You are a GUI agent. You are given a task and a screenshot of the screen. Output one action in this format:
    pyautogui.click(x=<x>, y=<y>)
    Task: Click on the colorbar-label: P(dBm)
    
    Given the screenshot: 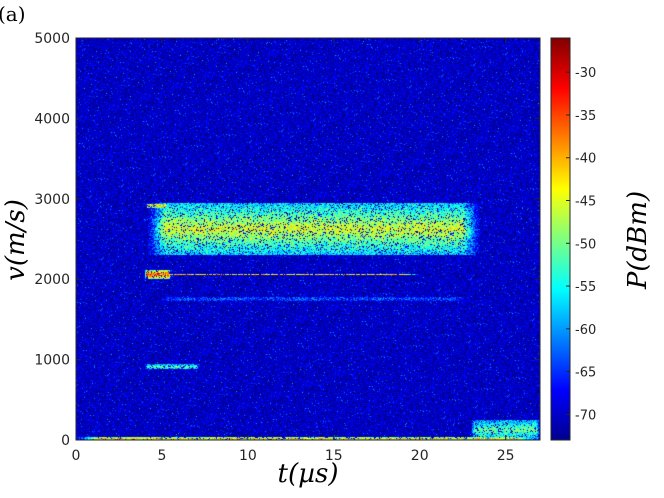 What is the action you would take?
    pyautogui.click(x=638, y=240)
    